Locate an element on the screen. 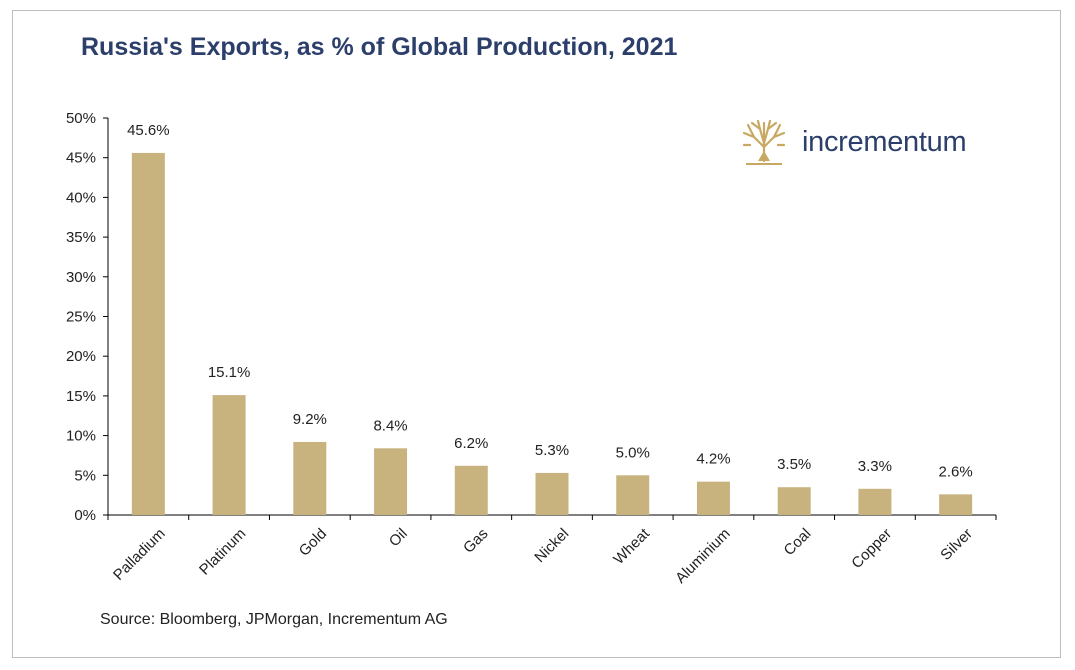 The width and height of the screenshot is (1075, 670). category-label-wheat: Wheat is located at coordinates (631, 546).